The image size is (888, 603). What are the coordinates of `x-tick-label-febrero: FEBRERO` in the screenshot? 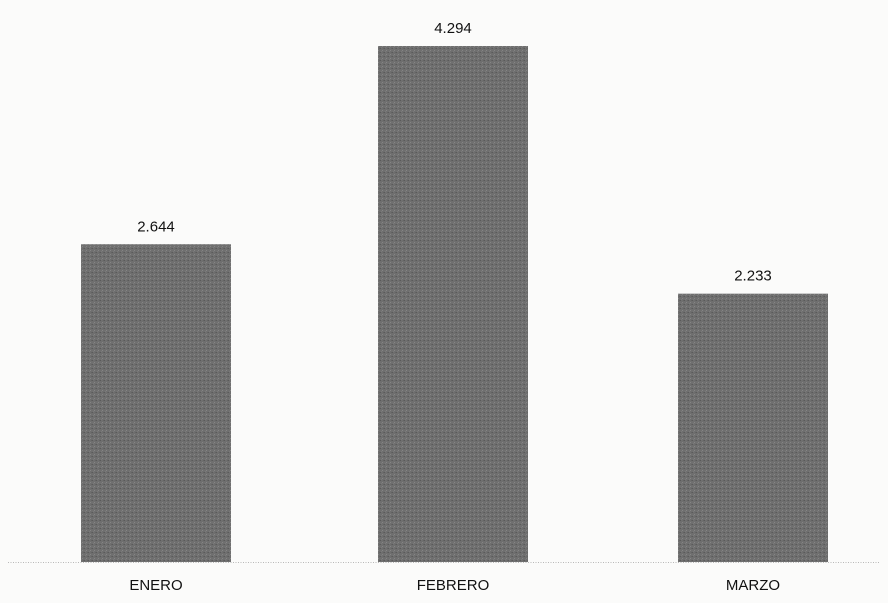 It's located at (453, 585).